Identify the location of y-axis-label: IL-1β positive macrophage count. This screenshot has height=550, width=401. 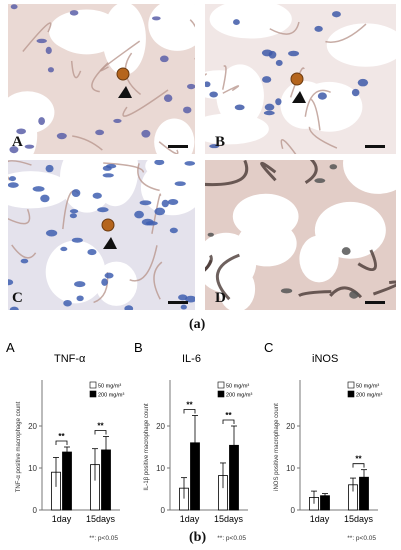
(147, 447).